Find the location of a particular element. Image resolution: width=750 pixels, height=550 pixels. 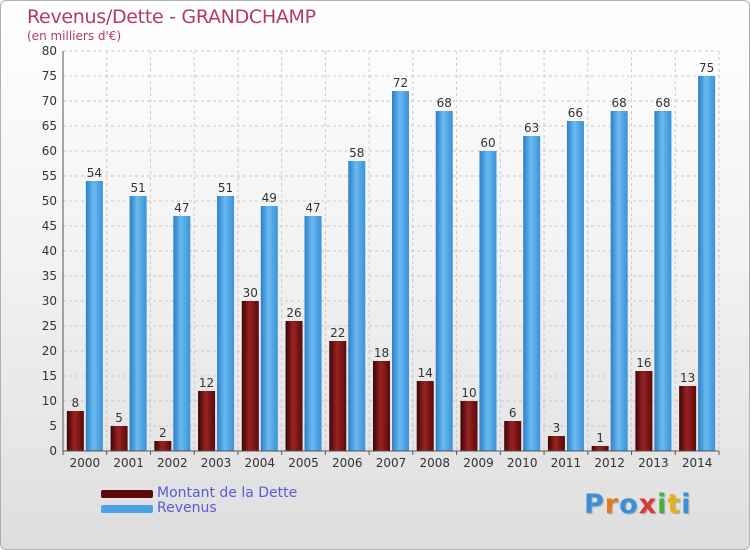

y-tick-label: 55 is located at coordinates (49, 176).